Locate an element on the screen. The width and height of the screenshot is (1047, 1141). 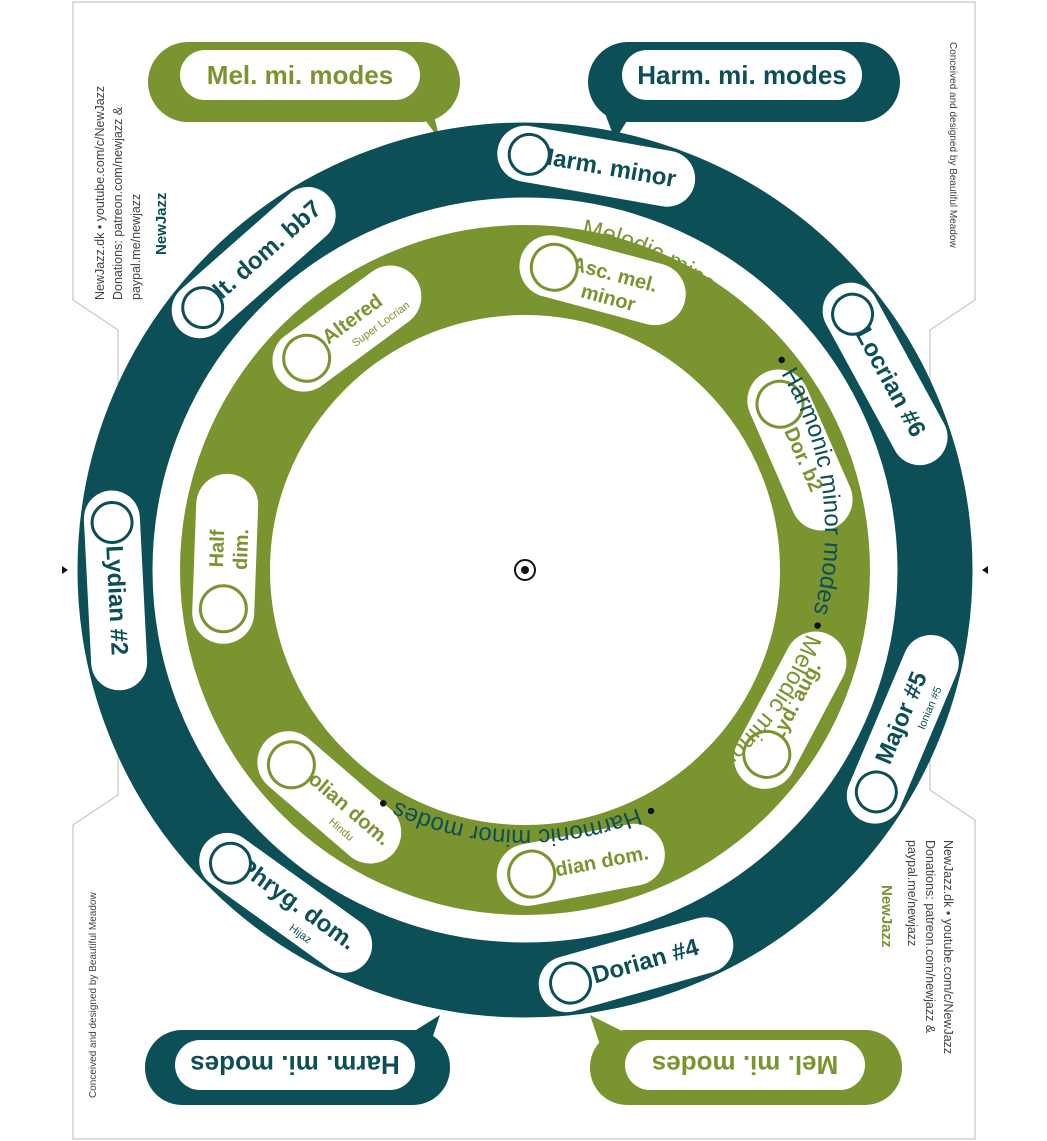
outer-mode-3: Dorian #4 is located at coordinates (636, 965).